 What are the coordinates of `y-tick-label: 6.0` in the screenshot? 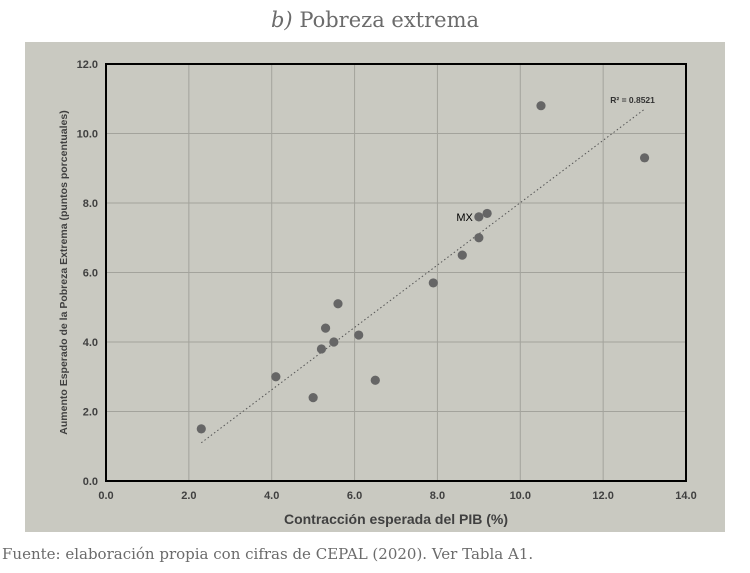 It's located at (90, 274).